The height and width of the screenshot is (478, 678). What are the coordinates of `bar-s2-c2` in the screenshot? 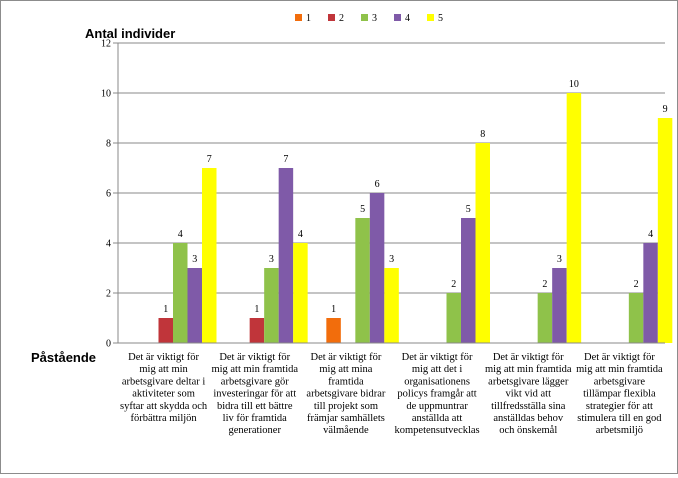 It's located at (257, 330).